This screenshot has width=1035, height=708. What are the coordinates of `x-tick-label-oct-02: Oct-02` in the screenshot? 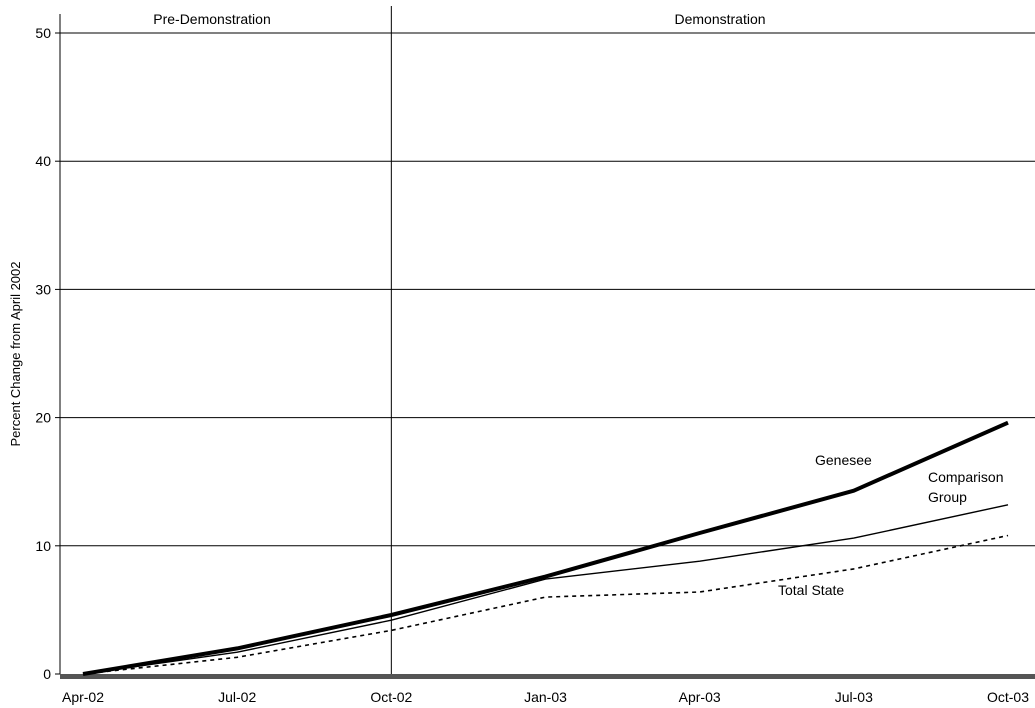 It's located at (391, 697).